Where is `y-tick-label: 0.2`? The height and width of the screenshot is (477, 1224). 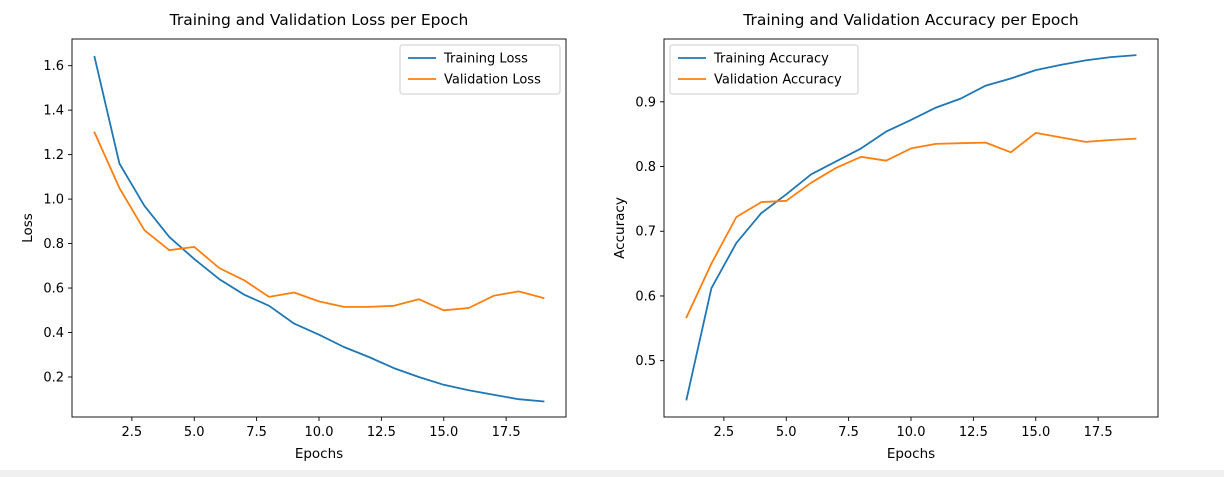
y-tick-label: 0.2 is located at coordinates (53, 377).